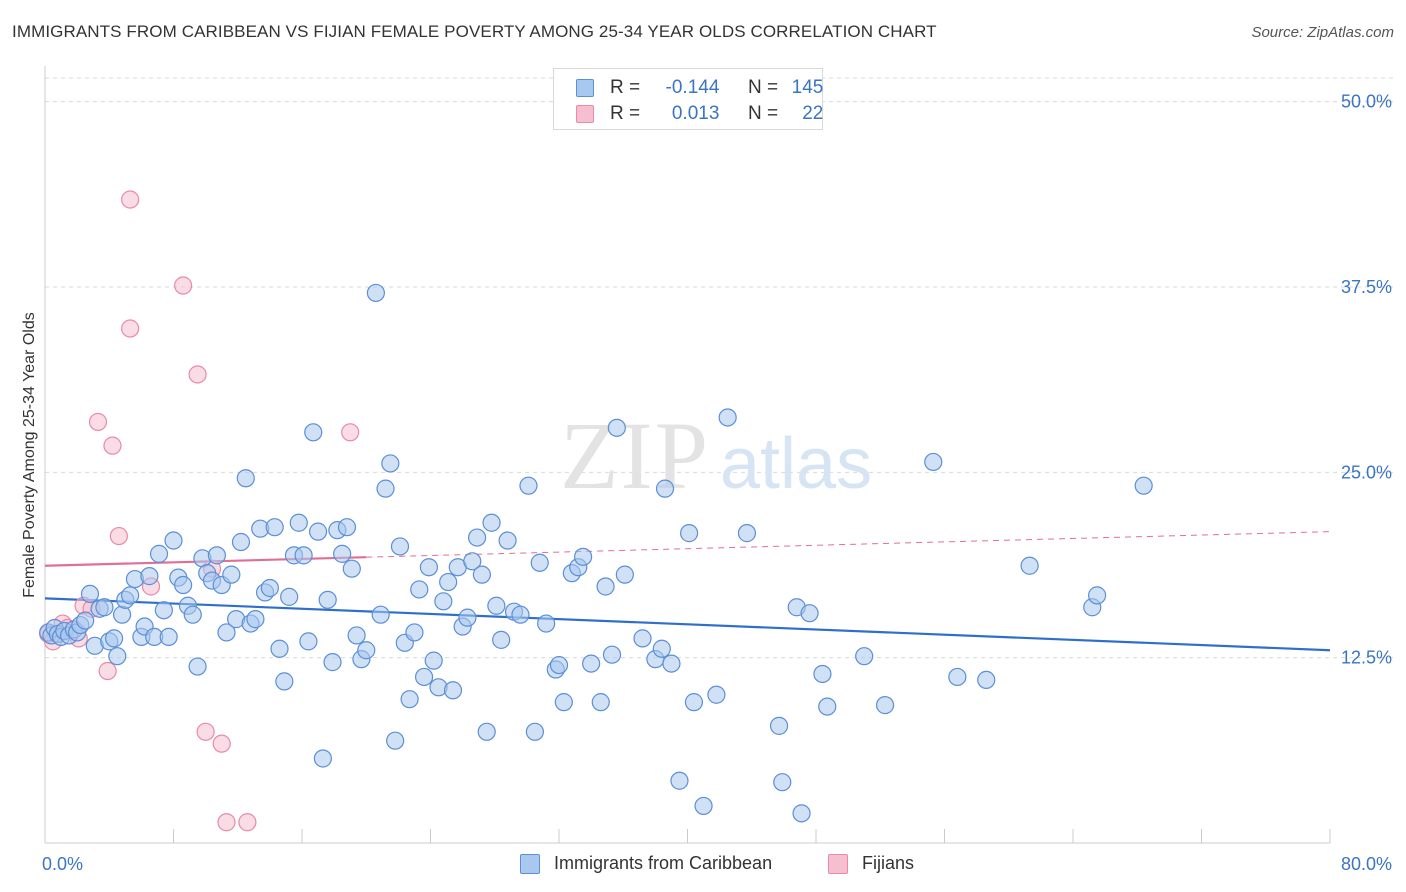 The image size is (1406, 892). What do you see at coordinates (1366, 102) in the screenshot?
I see `y-tick-label: 50.0%` at bounding box center [1366, 102].